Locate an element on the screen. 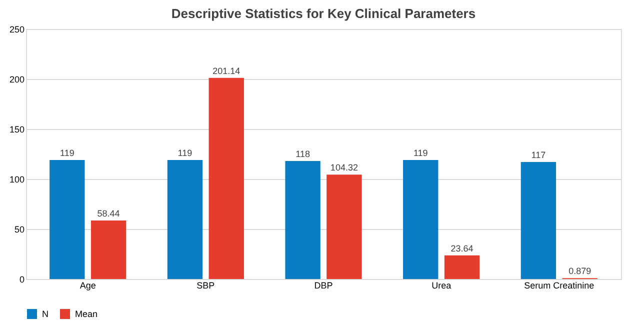  legend-label: N is located at coordinates (45, 314).